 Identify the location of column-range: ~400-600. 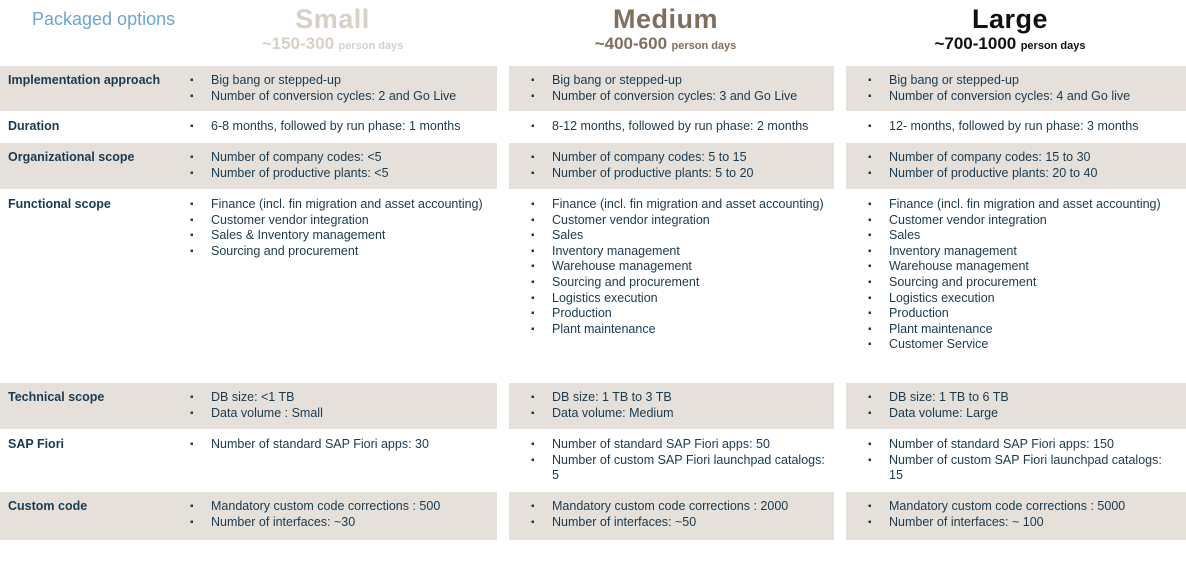
(631, 43).